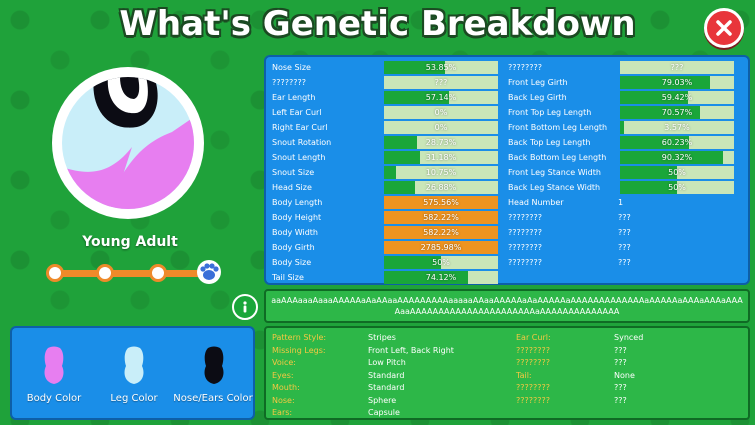  What do you see at coordinates (512, 157) in the screenshot?
I see `stat-row: Snout Length 31.18%` at bounding box center [512, 157].